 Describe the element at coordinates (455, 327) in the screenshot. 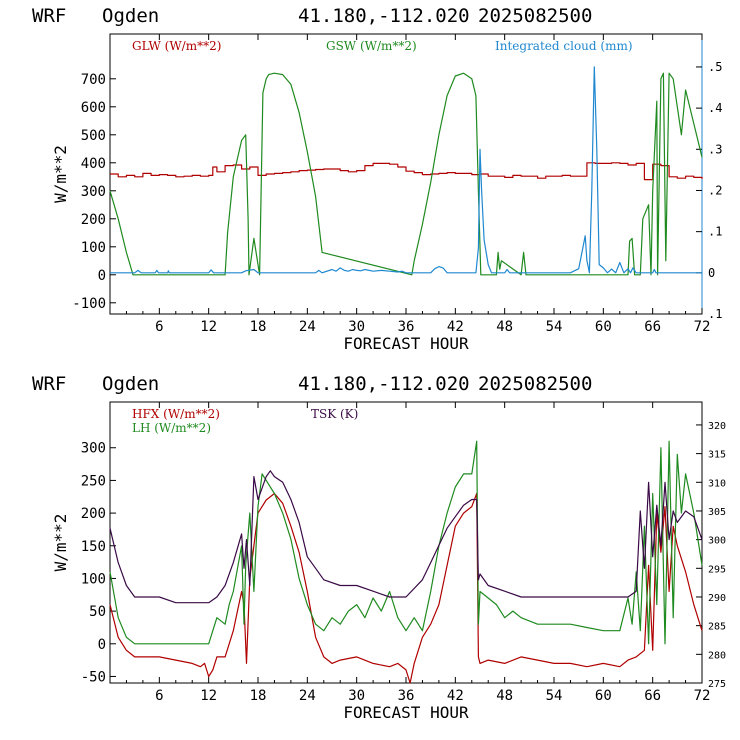

I see `chart1-x-tick-label: 42` at that location.